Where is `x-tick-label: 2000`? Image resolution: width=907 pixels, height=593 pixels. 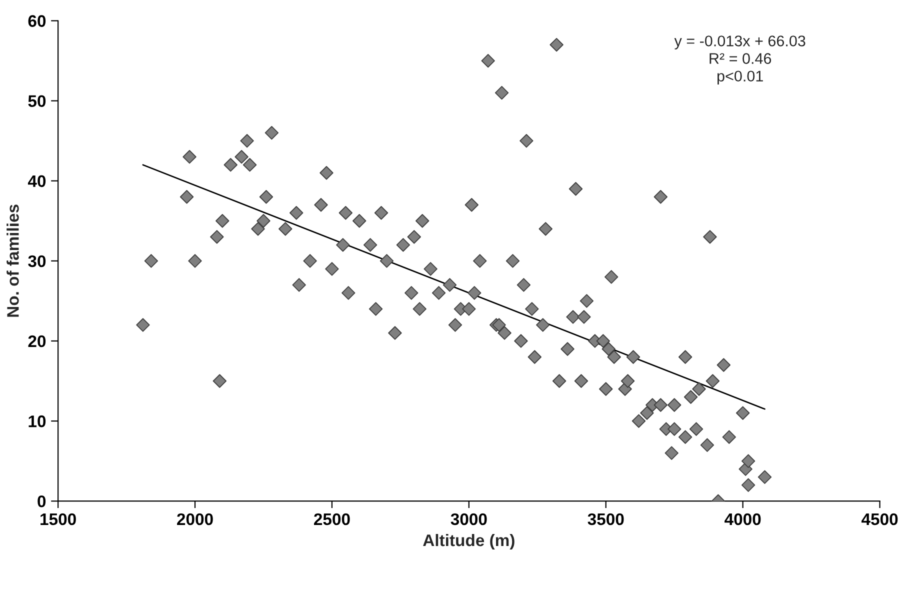
x-tick-label: 2000 is located at coordinates (195, 519).